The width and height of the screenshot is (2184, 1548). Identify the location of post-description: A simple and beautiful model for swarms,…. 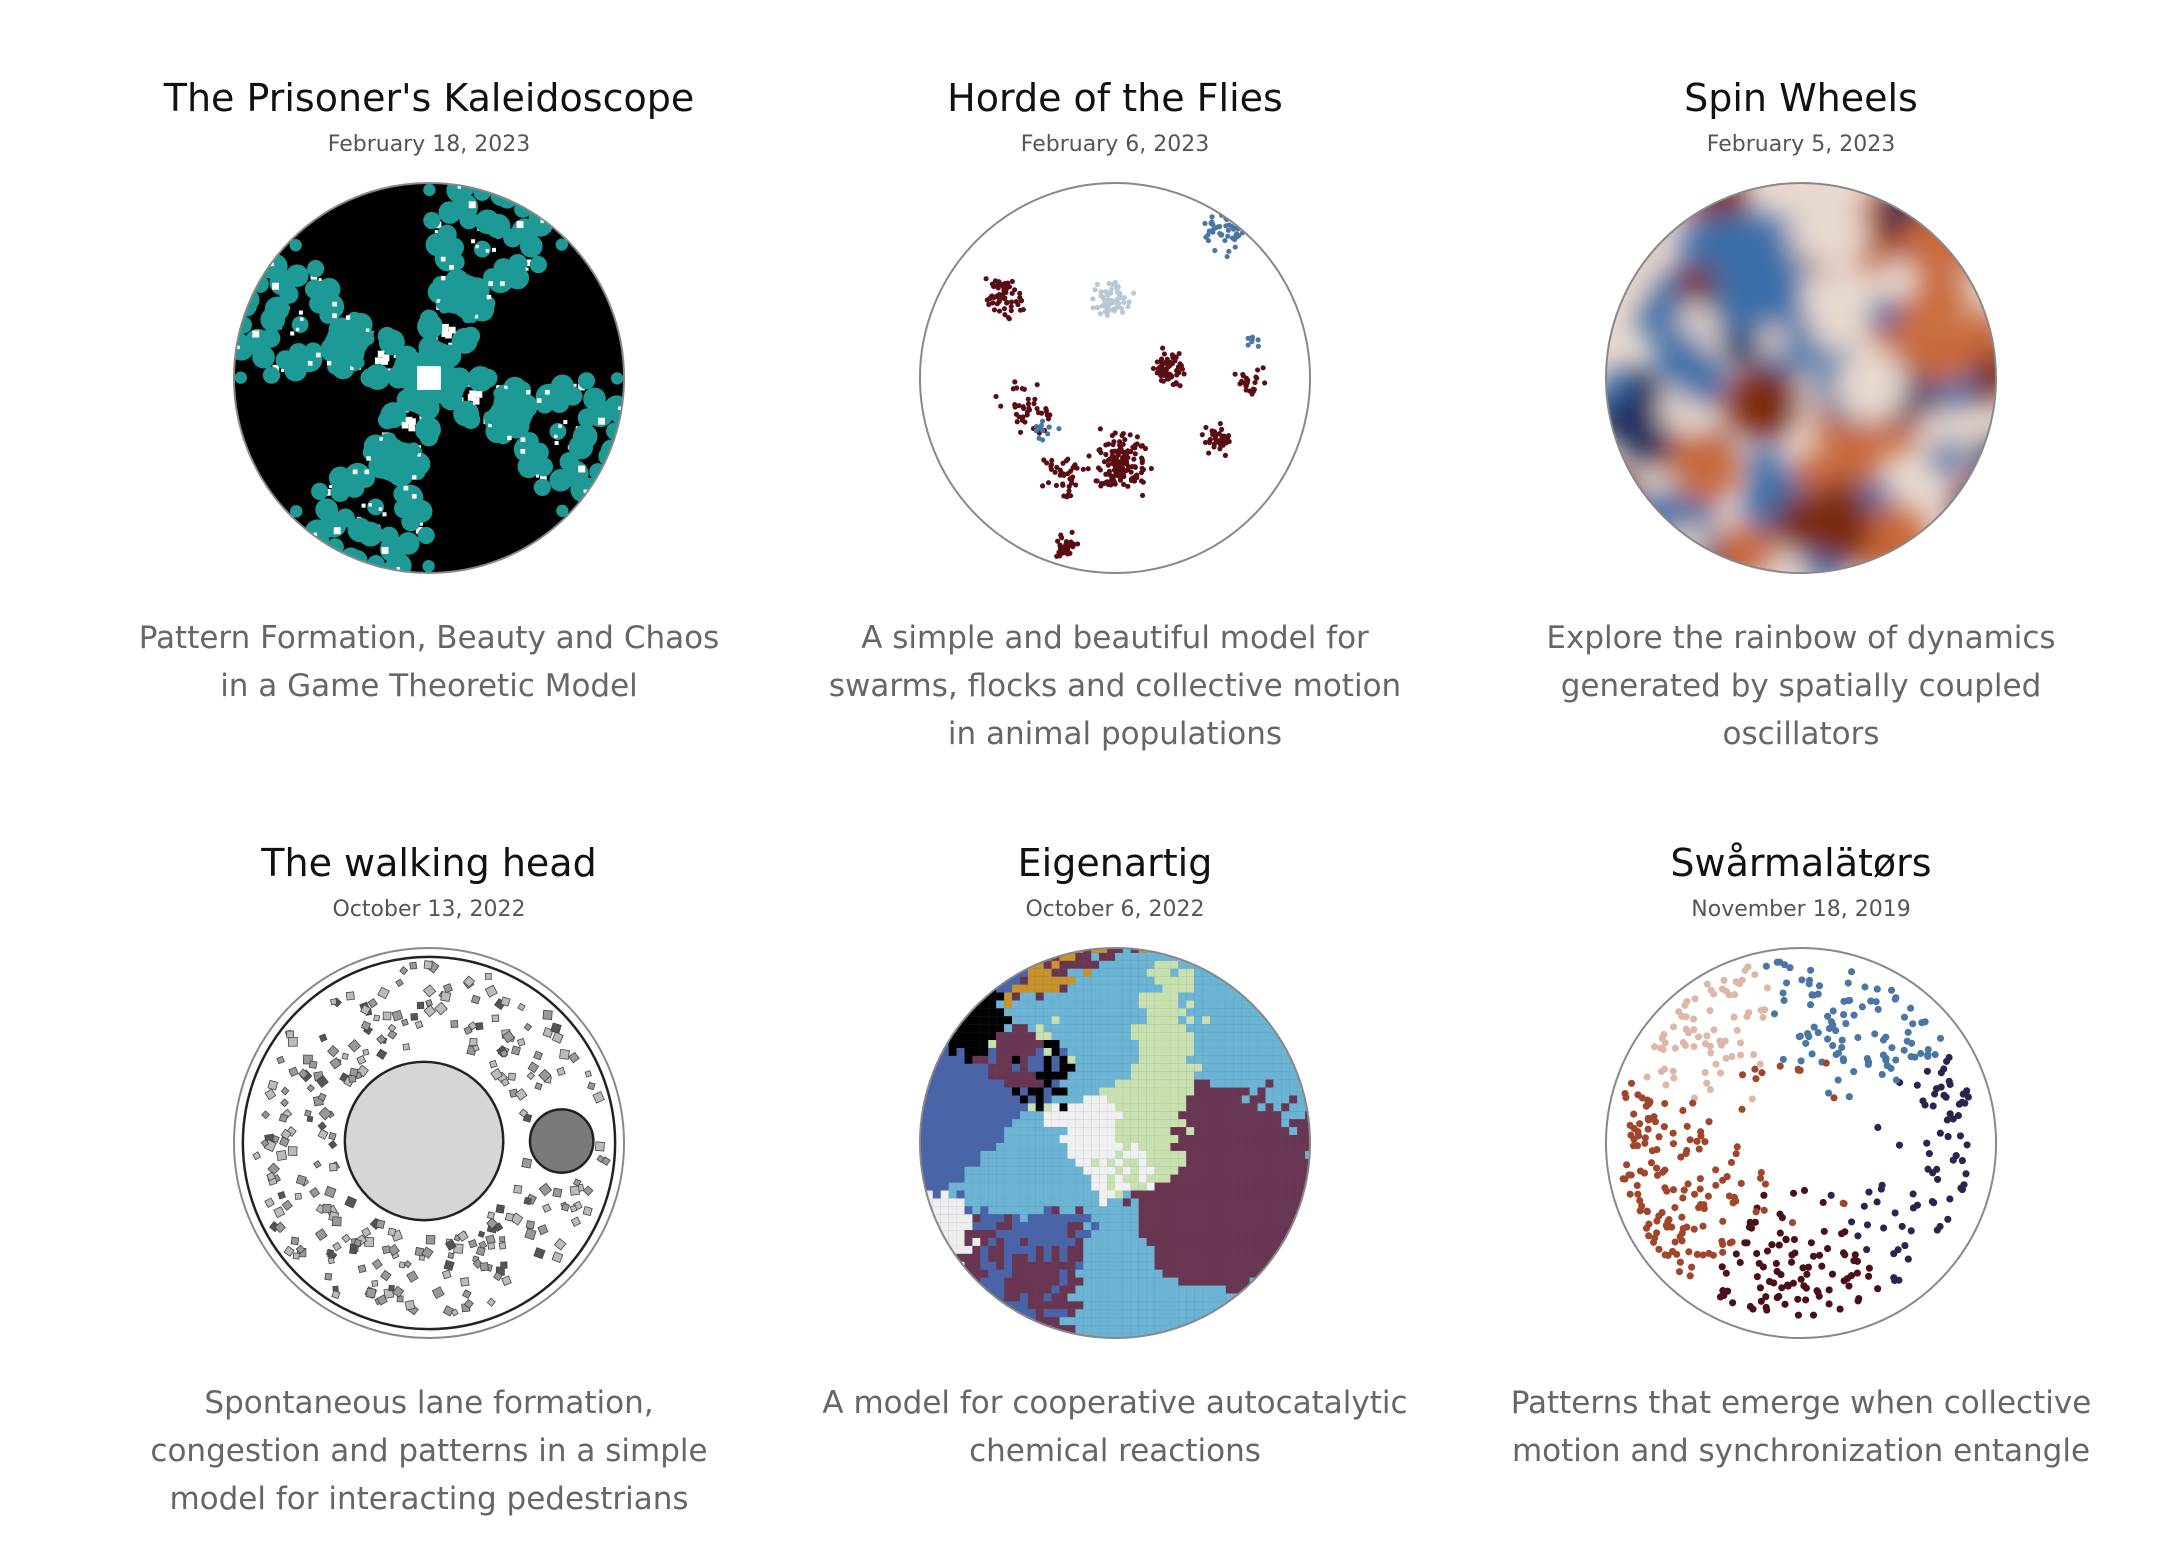
(1115, 686).